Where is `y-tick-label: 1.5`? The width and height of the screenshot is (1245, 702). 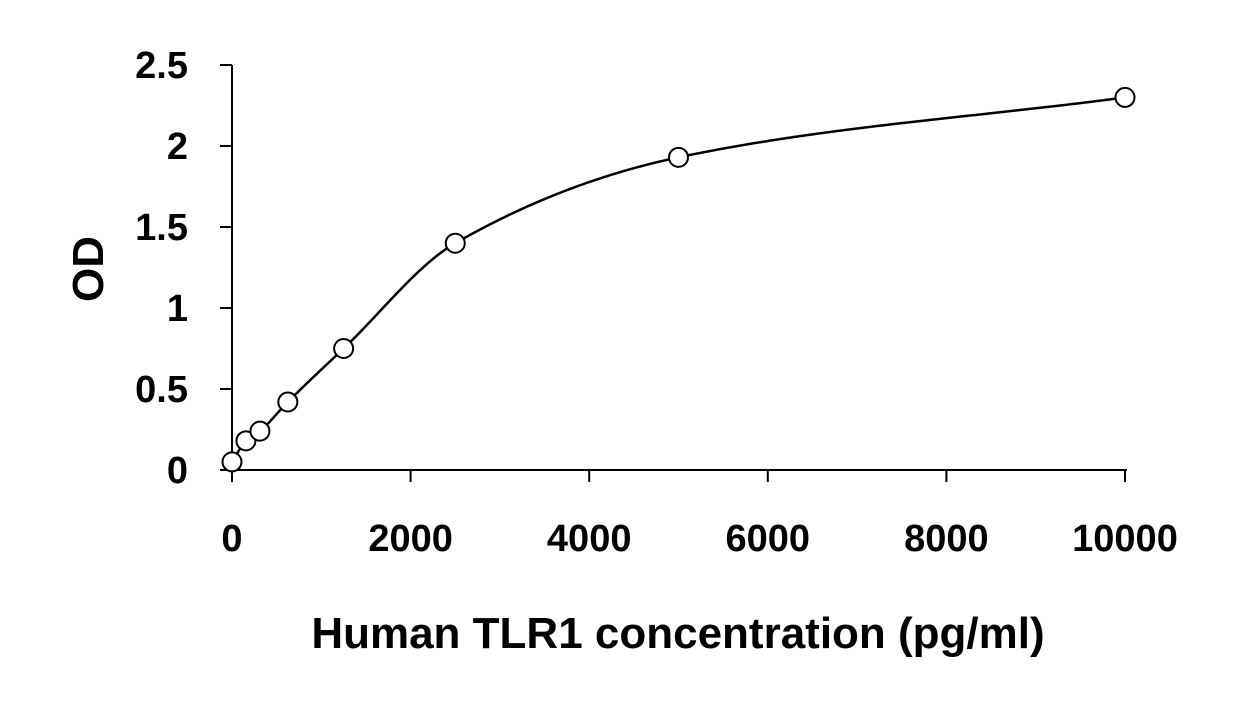
y-tick-label: 1.5 is located at coordinates (161, 228).